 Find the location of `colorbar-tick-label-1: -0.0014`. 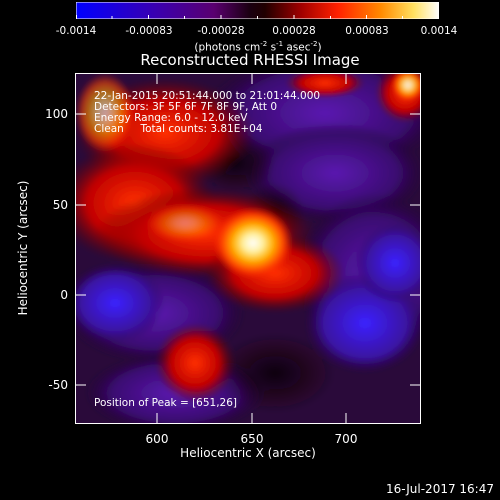

colorbar-tick-label-1: -0.0014 is located at coordinates (76, 31).